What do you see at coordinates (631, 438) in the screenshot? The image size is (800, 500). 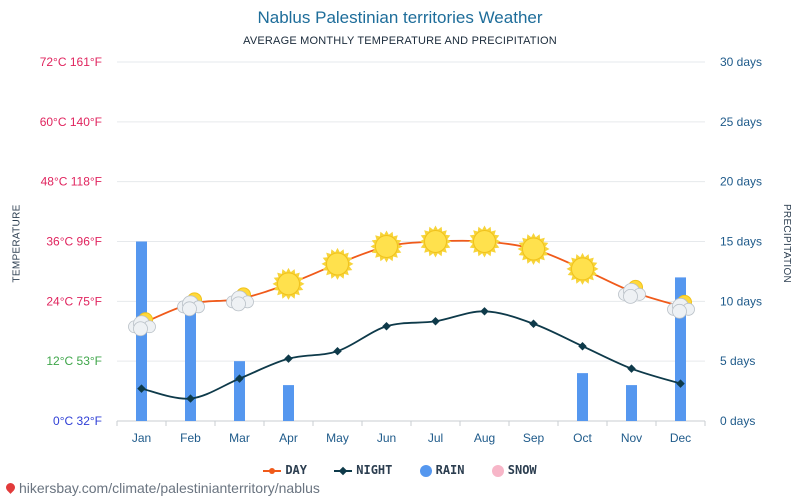 I see `x-tick-label: Nov` at bounding box center [631, 438].